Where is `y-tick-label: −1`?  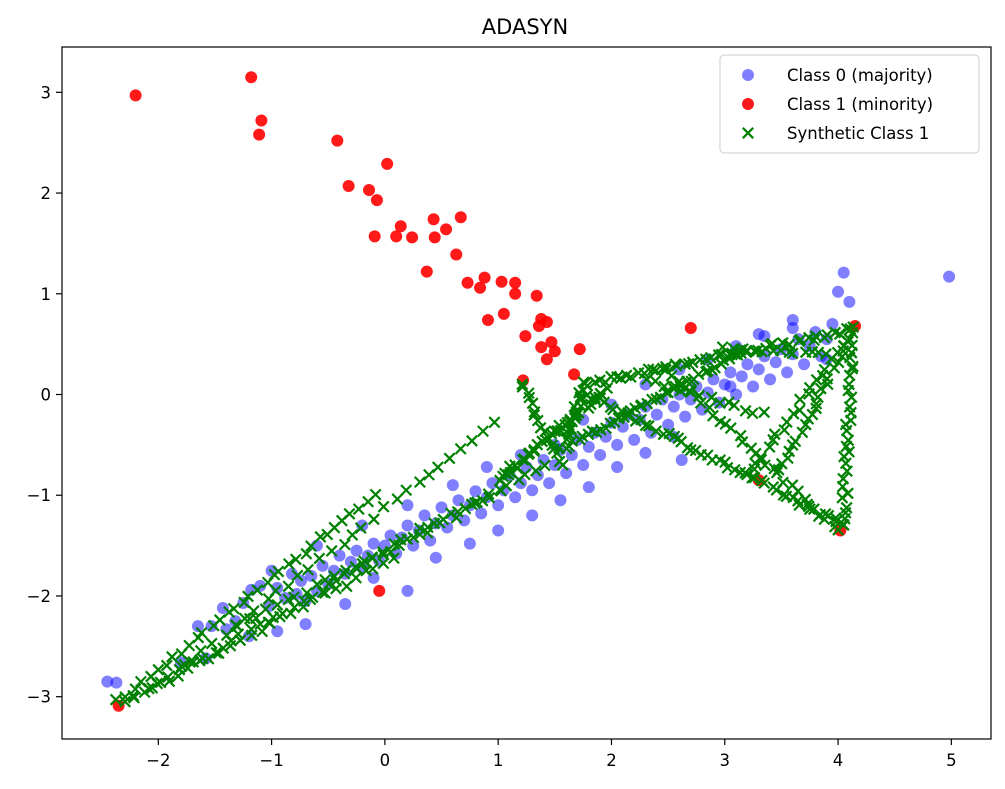
y-tick-label: −1 is located at coordinates (39, 495).